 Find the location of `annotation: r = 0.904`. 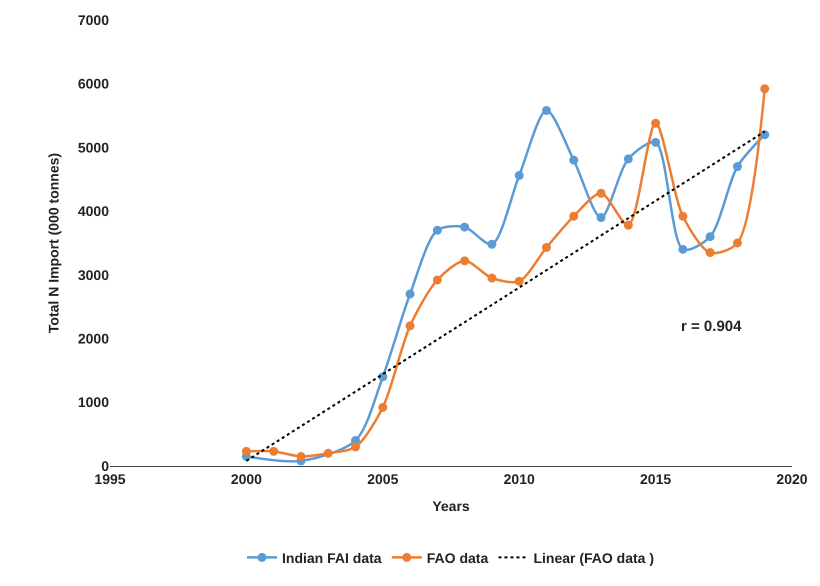

annotation: r = 0.904 is located at coordinates (711, 326).